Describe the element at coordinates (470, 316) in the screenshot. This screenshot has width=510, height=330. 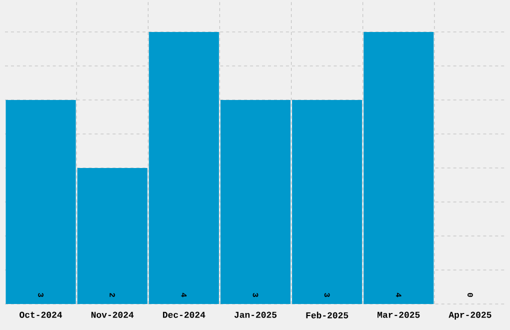
I see `x-tick-label: Apr-2025` at that location.